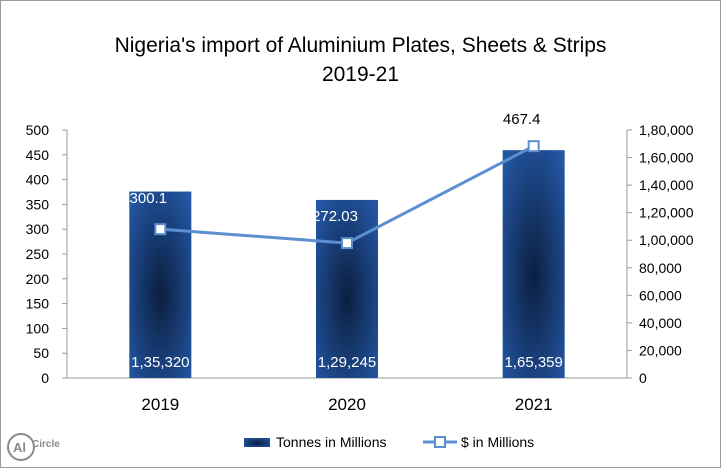  Describe the element at coordinates (497, 442) in the screenshot. I see `legend-label-dollars: $ in Millions` at that location.